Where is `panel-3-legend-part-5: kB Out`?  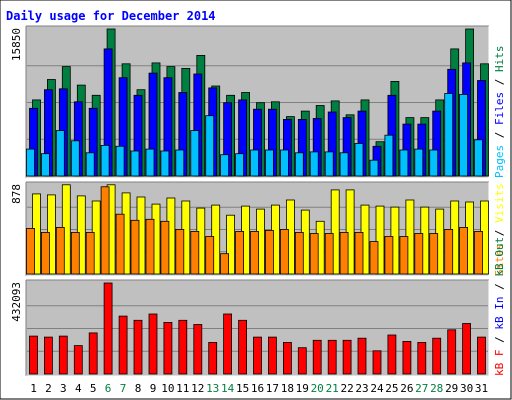 panel-3-legend-part-5: kB Out is located at coordinates (499, 257).